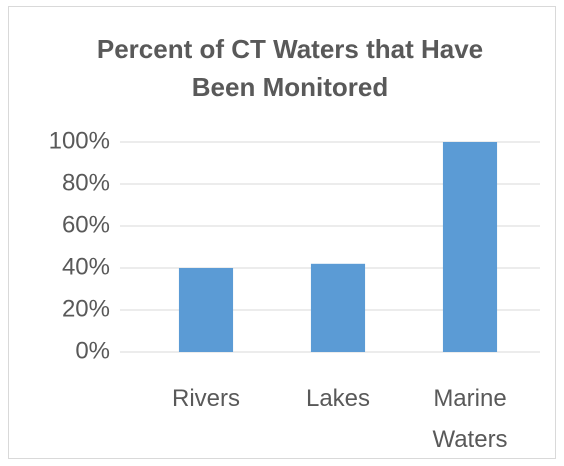  Describe the element at coordinates (338, 398) in the screenshot. I see `x-tick-label: Lakes` at that location.